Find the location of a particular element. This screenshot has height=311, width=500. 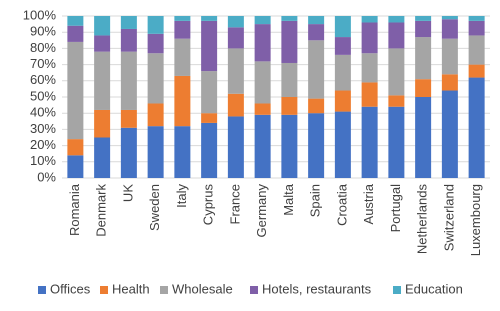

y-tick-label: 100% is located at coordinates (40, 14).